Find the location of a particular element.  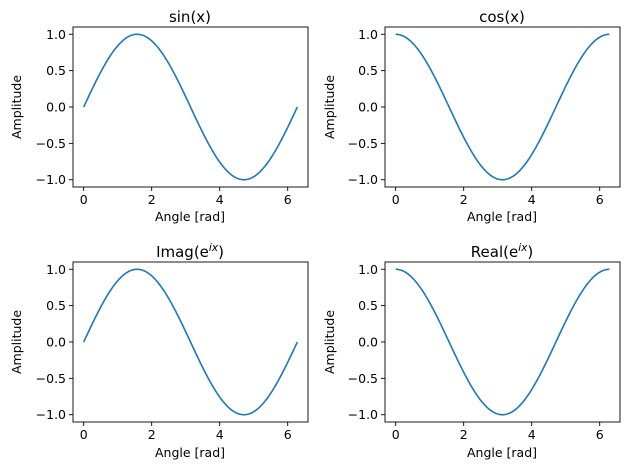

subplot-title: Real(eix) is located at coordinates (502, 251).